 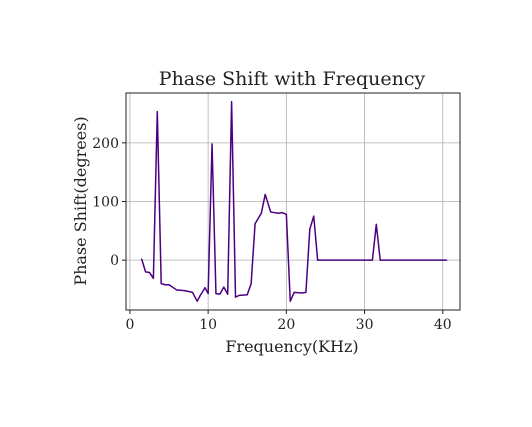 What do you see at coordinates (365, 325) in the screenshot?
I see `x-tick-label: 30` at bounding box center [365, 325].